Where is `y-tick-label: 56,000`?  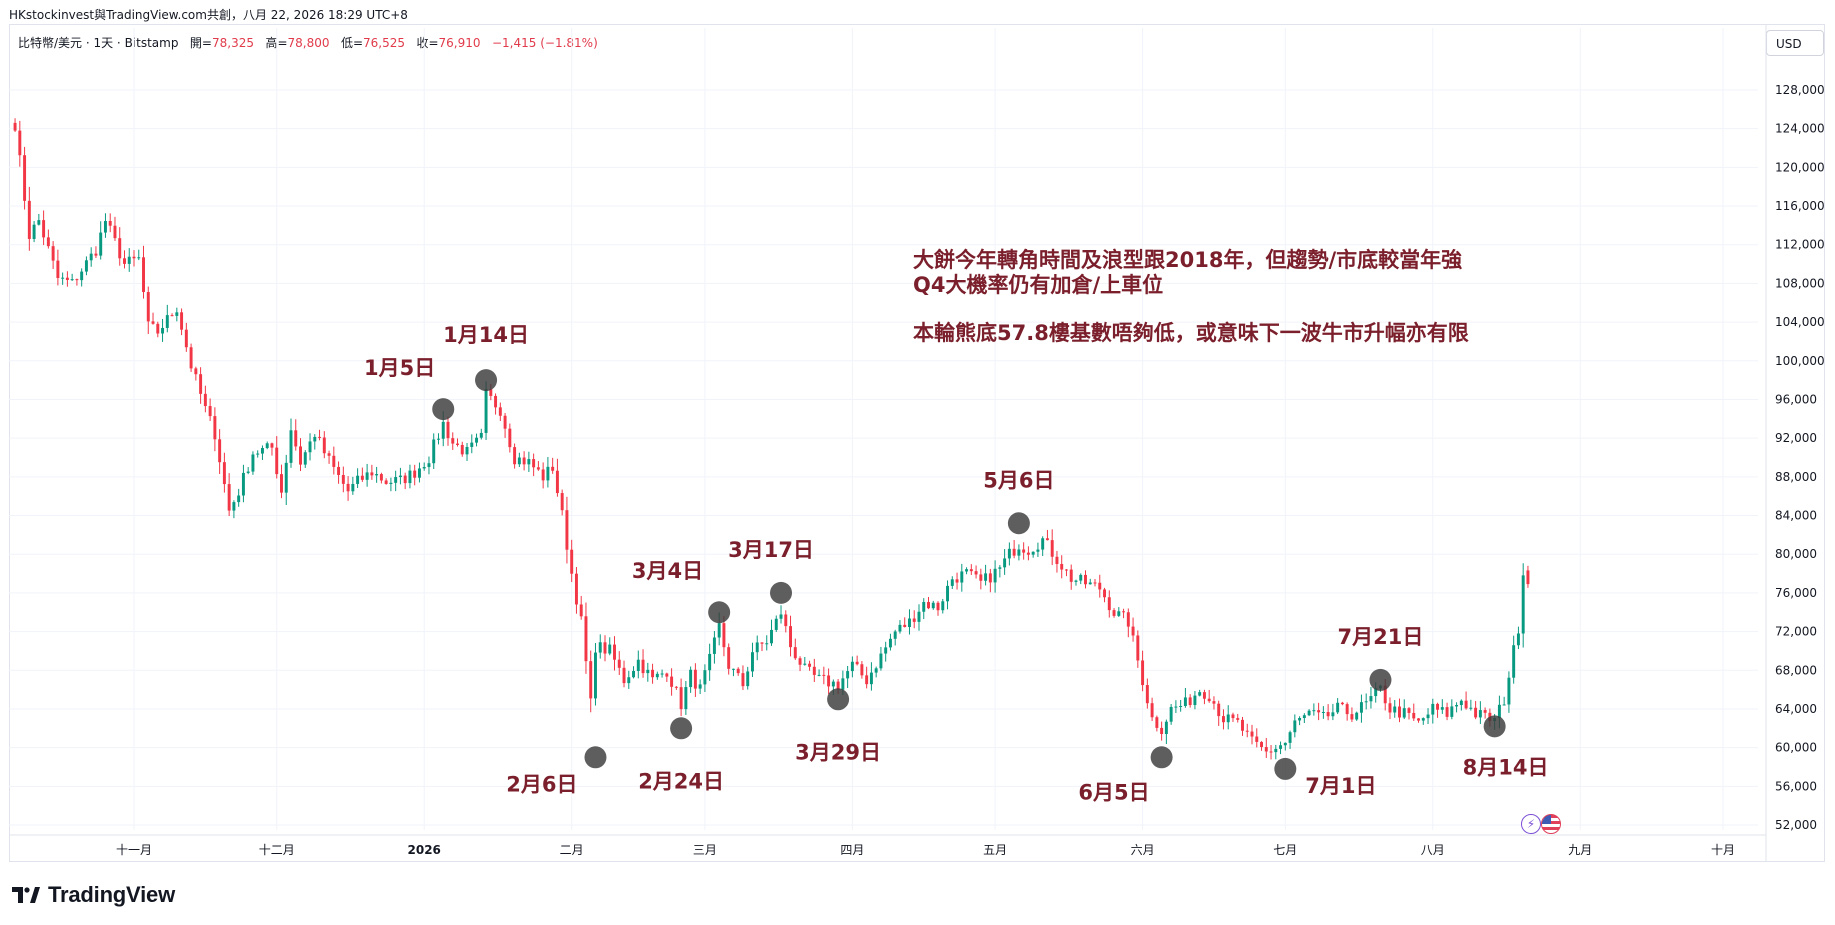
y-tick-label: 56,000 is located at coordinates (1796, 786).